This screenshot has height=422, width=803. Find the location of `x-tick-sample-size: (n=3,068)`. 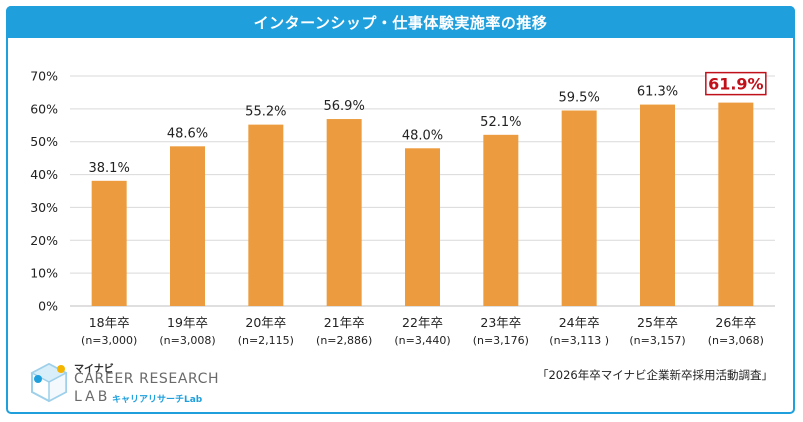

x-tick-sample-size: (n=3,068) is located at coordinates (736, 340).